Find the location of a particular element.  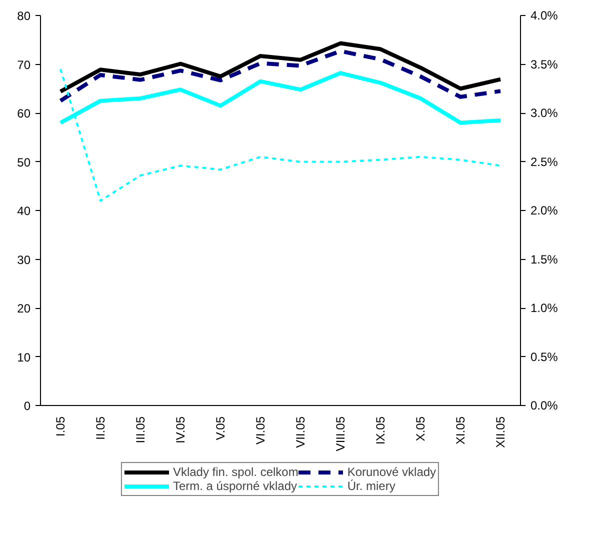

x-tick-label: II.05 is located at coordinates (101, 428).